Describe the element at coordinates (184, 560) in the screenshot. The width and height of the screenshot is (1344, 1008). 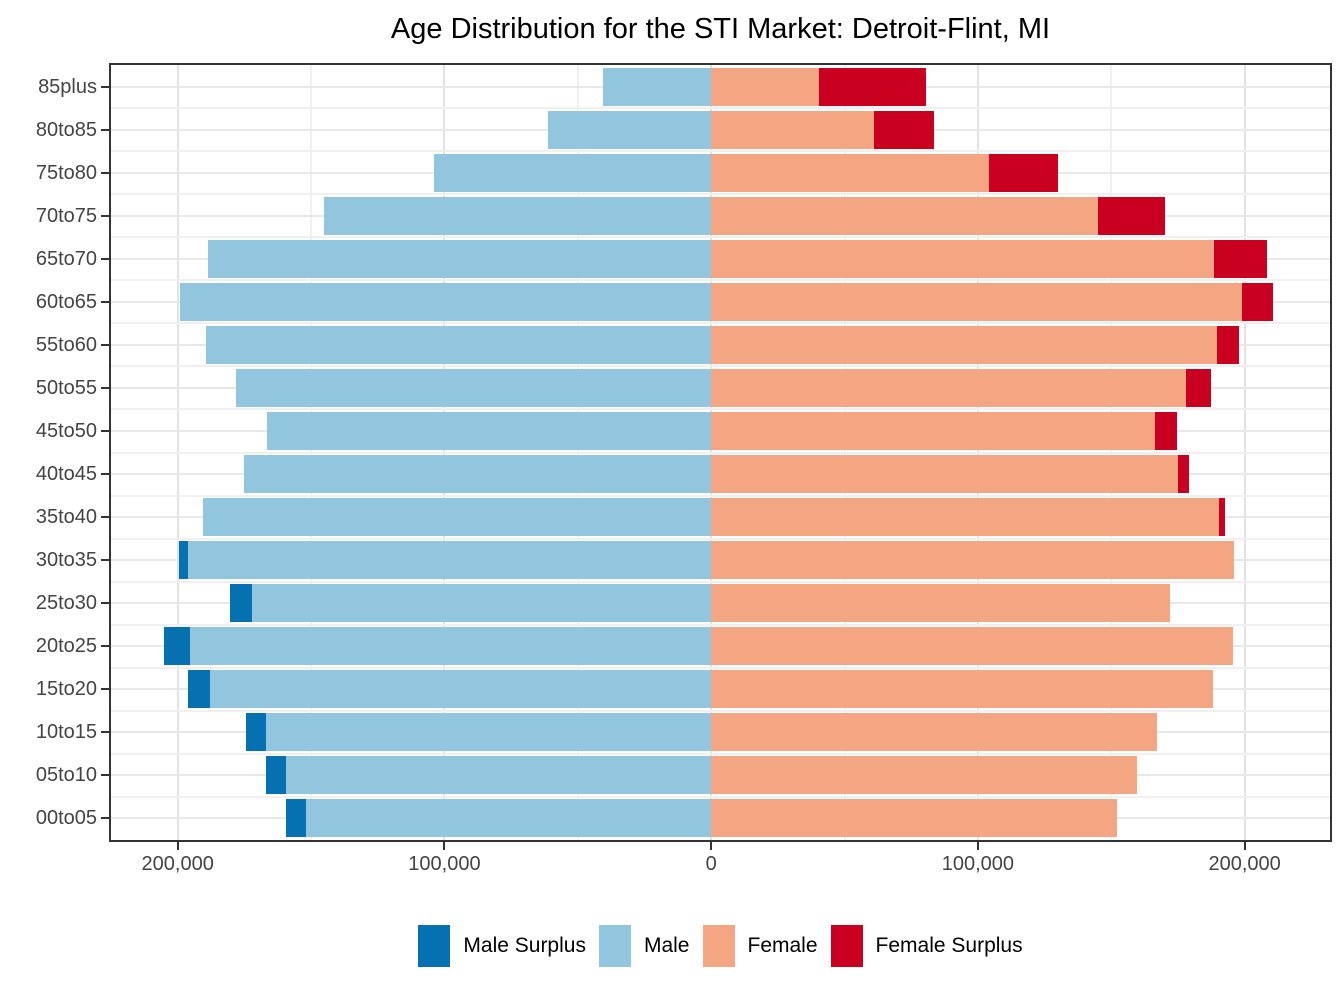
I see `bar-male-surplus-30to35` at that location.